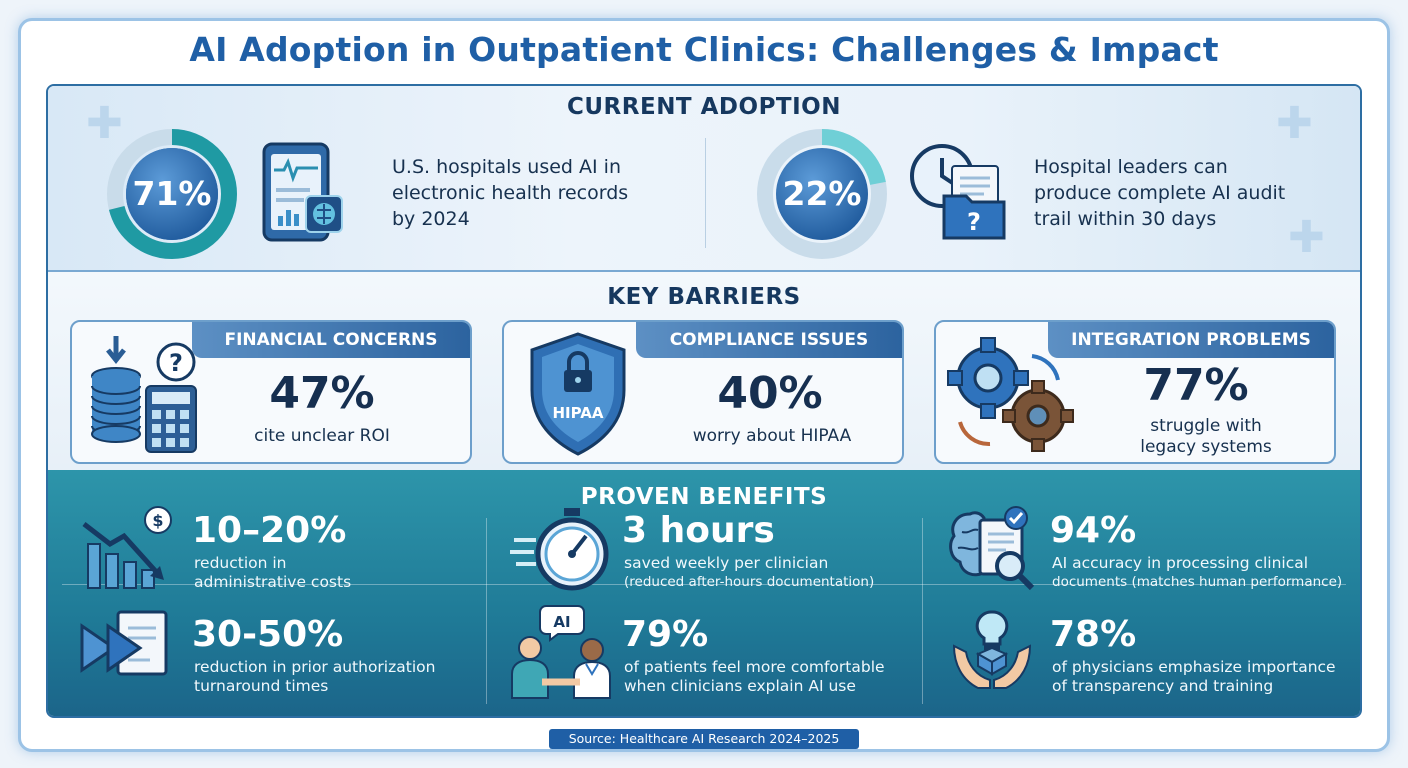 The image size is (1408, 768). What do you see at coordinates (992, 651) in the screenshot?
I see `hands-lightbulb-icon` at bounding box center [992, 651].